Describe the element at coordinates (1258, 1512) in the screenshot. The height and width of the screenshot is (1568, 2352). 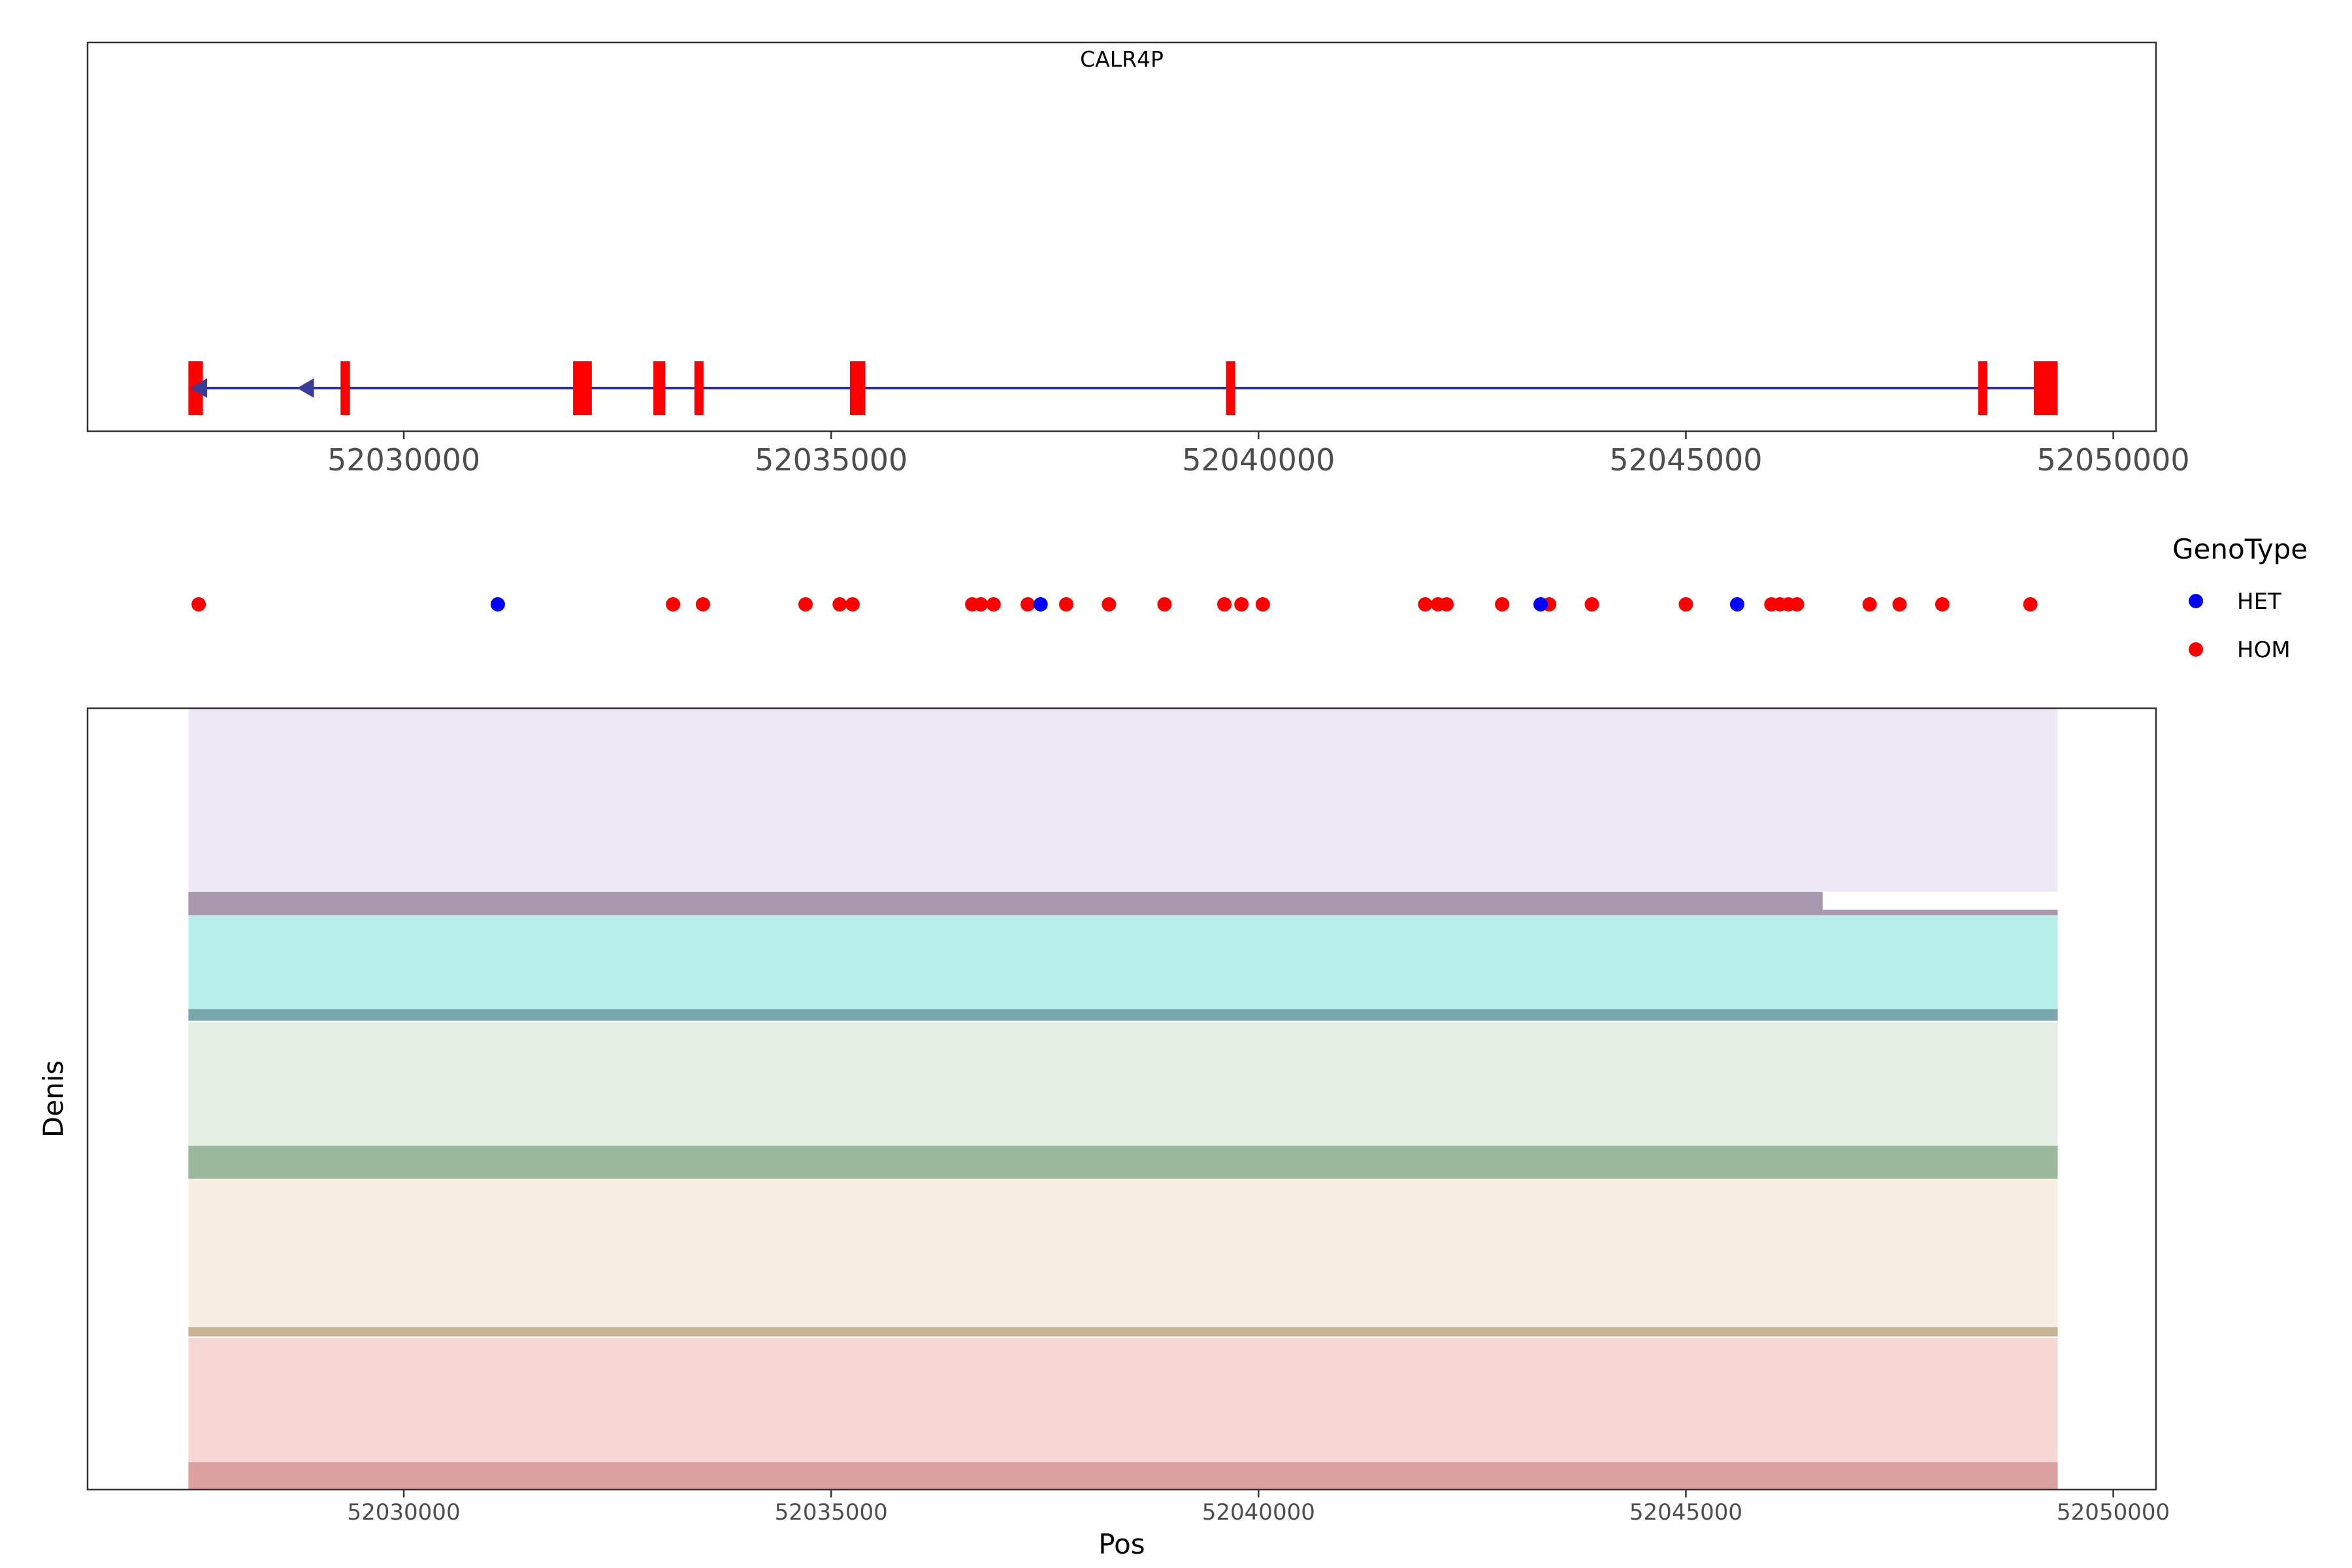
I see `coverage-x-tick-label: 52040000` at that location.